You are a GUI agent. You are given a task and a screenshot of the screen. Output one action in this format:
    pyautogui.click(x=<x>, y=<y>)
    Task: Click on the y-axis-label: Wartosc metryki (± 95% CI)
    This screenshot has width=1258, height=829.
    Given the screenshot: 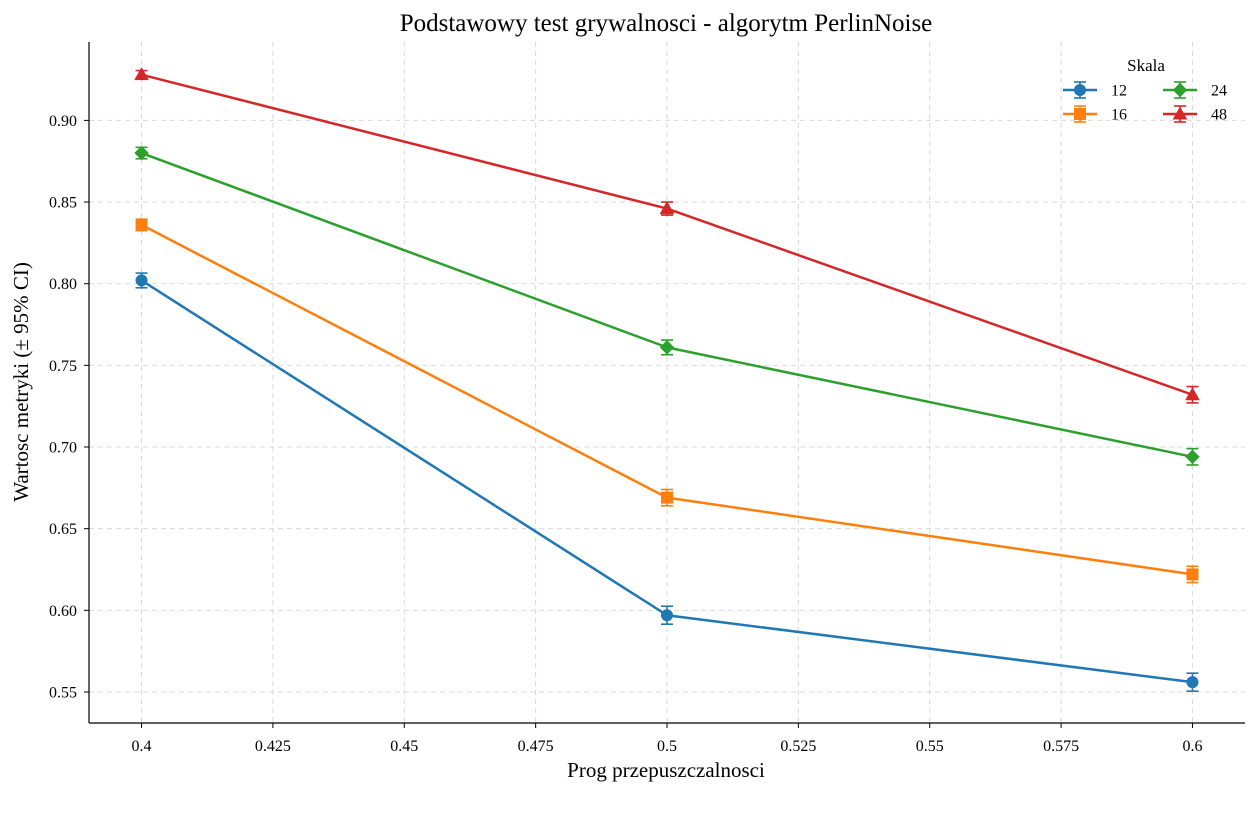 What is the action you would take?
    pyautogui.click(x=21, y=382)
    